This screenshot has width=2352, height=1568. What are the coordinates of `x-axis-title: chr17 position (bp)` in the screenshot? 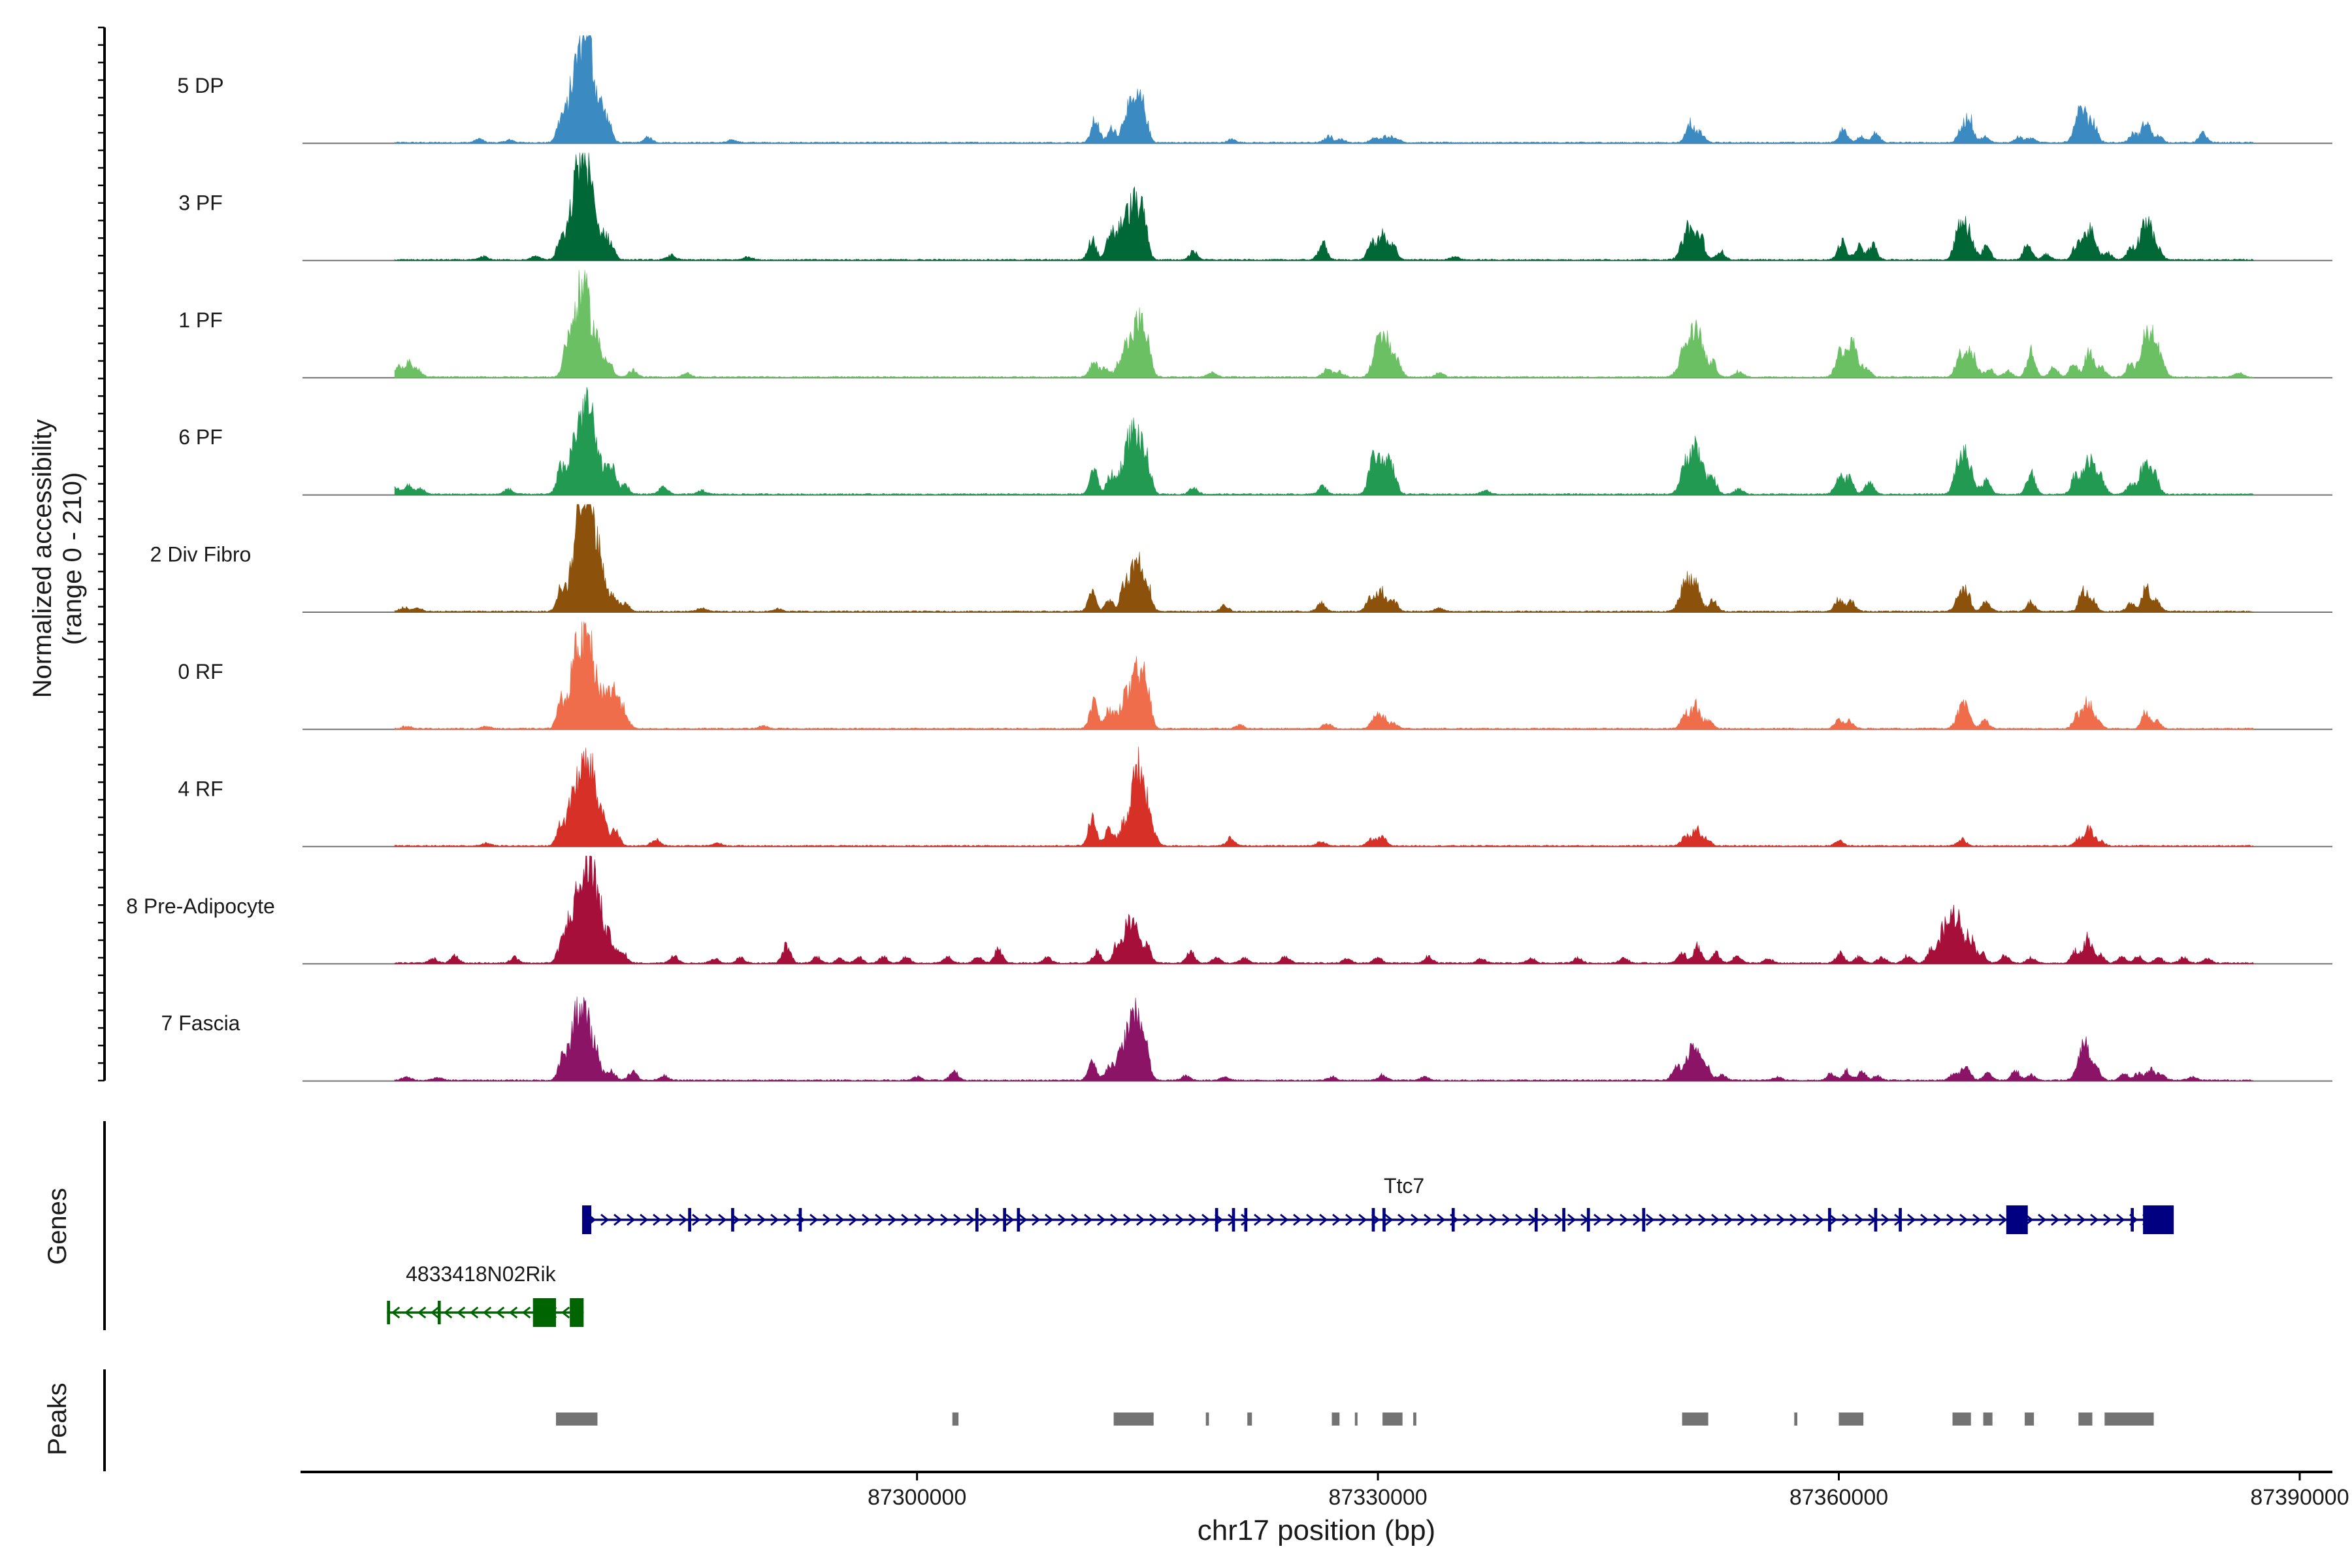 It's located at (1316, 1530).